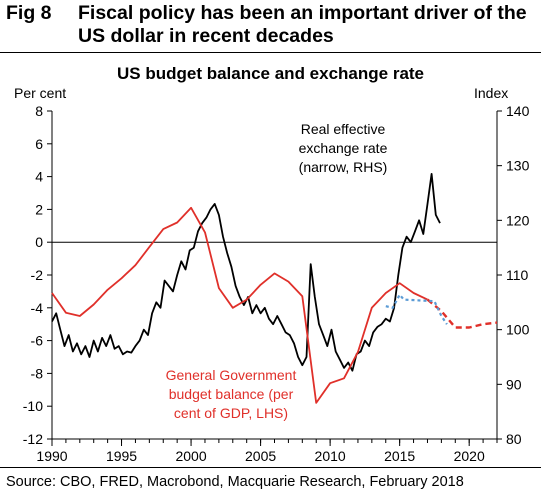  What do you see at coordinates (37, 275) in the screenshot?
I see `left-tick-label: -2` at bounding box center [37, 275].